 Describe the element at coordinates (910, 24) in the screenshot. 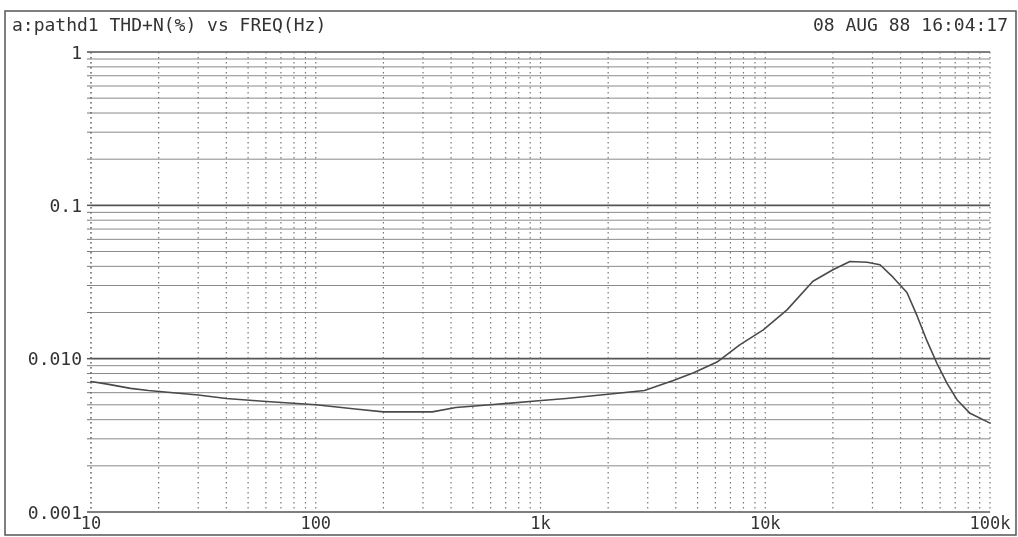

I see `chart-subtitle: 08 AUG 88 16:04:17` at that location.